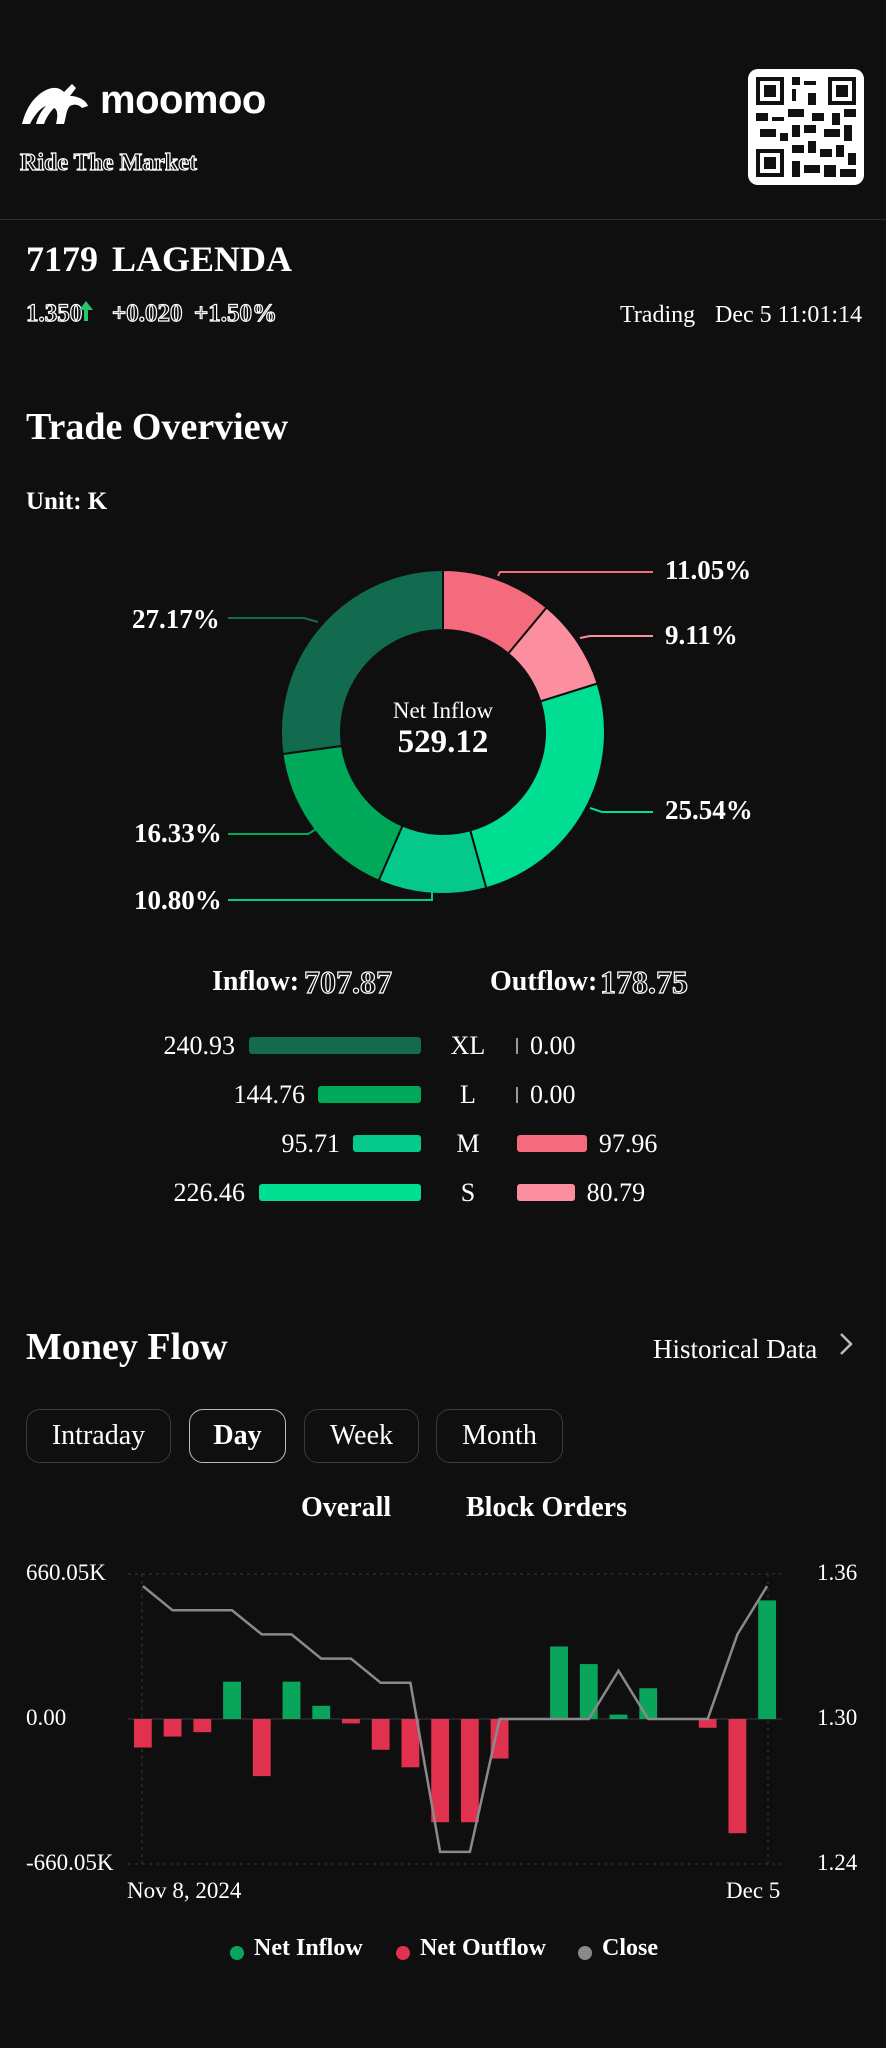 Image resolution: width=886 pixels, height=2048 pixels. What do you see at coordinates (269, 1094) in the screenshot?
I see `inflow-l-value: 144.76` at bounding box center [269, 1094].